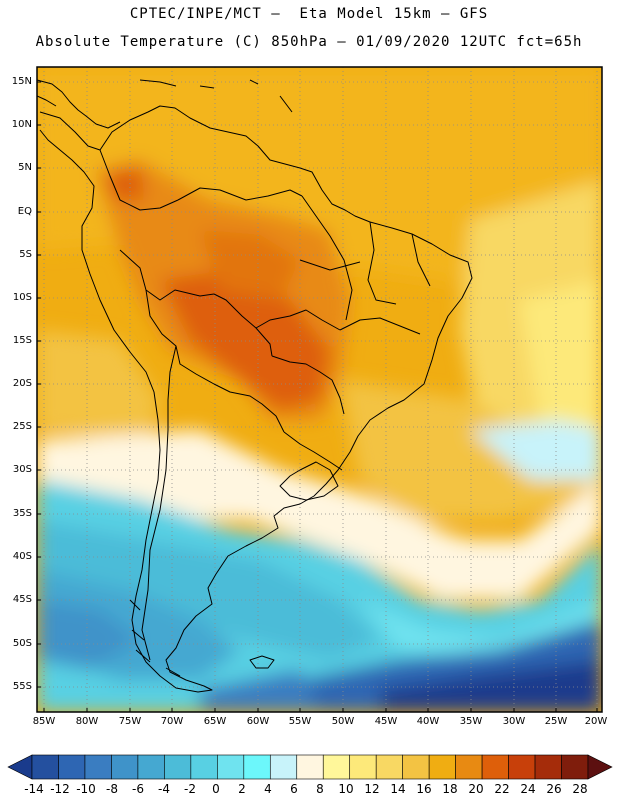 This screenshot has height=800, width=618. Describe the element at coordinates (346, 789) in the screenshot. I see `colorbar-label: 10` at that location.